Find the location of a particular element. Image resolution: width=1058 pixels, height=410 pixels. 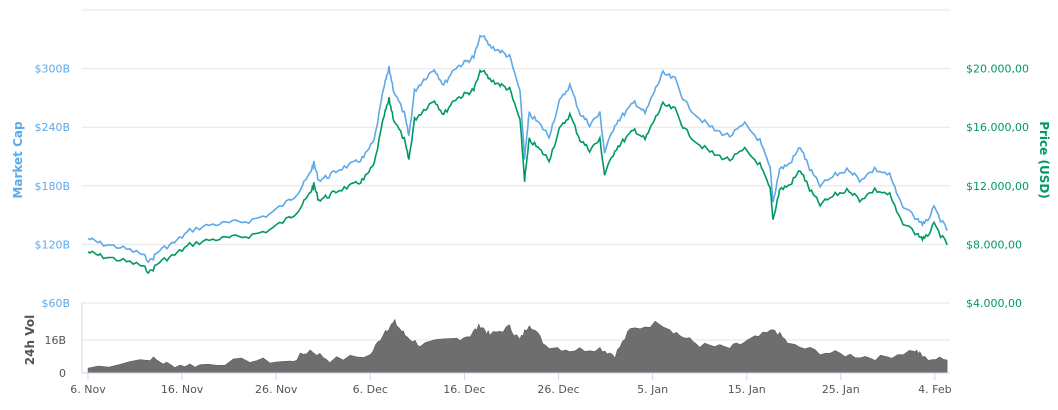

right-tick-label: $4.000,00 is located at coordinates (994, 303).